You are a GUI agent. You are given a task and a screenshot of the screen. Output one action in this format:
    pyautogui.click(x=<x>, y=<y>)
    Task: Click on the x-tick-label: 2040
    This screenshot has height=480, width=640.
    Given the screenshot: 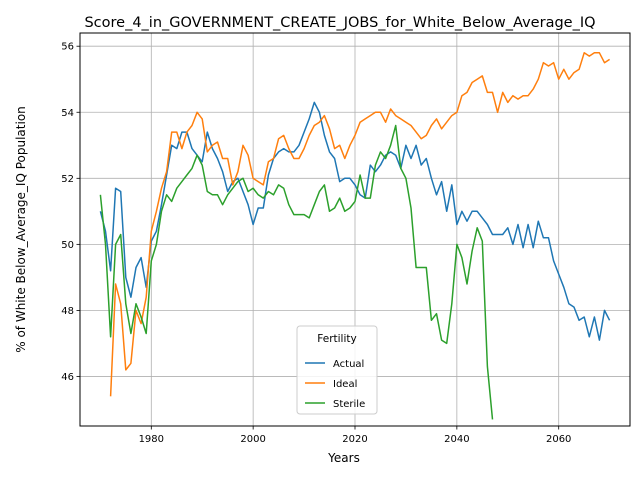 What is the action you would take?
    pyautogui.click(x=456, y=439)
    